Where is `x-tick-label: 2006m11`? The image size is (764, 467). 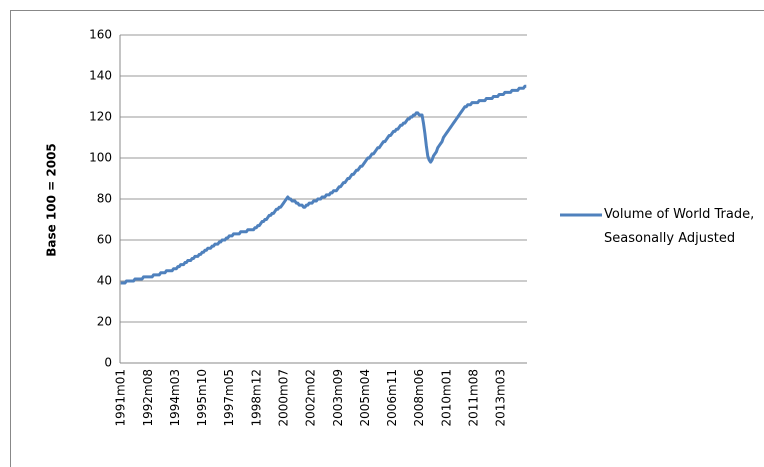 x-tick-label: 2006m11 is located at coordinates (392, 398).